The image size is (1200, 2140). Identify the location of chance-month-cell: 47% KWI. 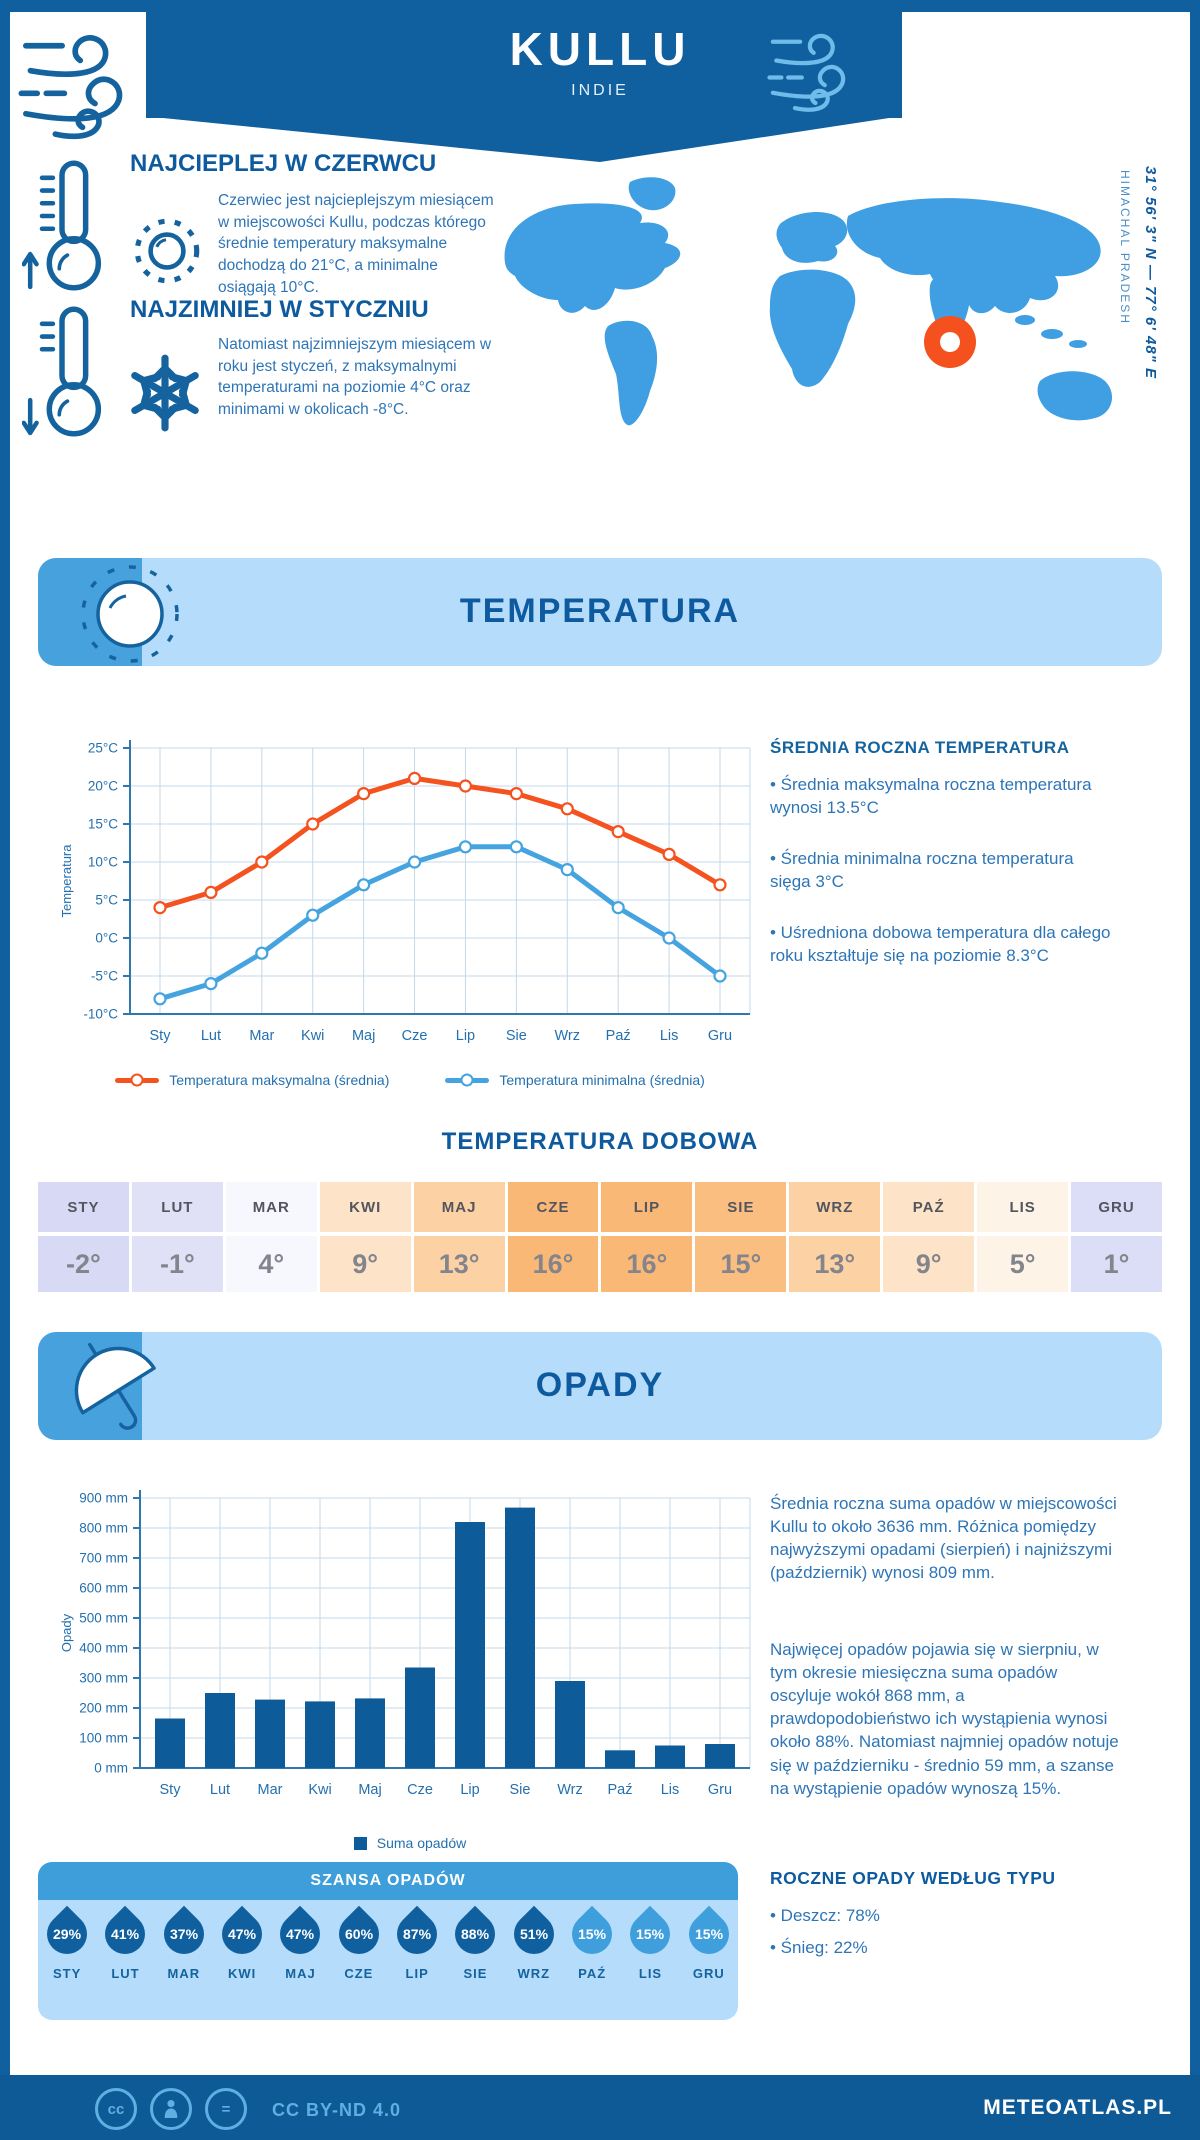
(242, 1960).